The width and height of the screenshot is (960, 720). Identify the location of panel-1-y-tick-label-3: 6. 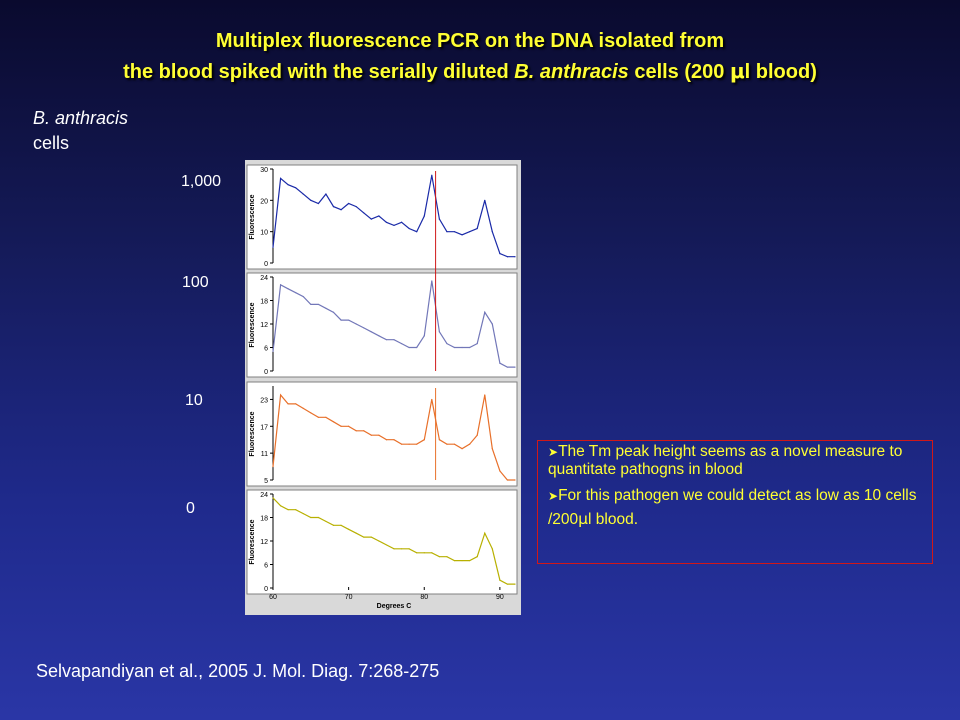
(266, 349).